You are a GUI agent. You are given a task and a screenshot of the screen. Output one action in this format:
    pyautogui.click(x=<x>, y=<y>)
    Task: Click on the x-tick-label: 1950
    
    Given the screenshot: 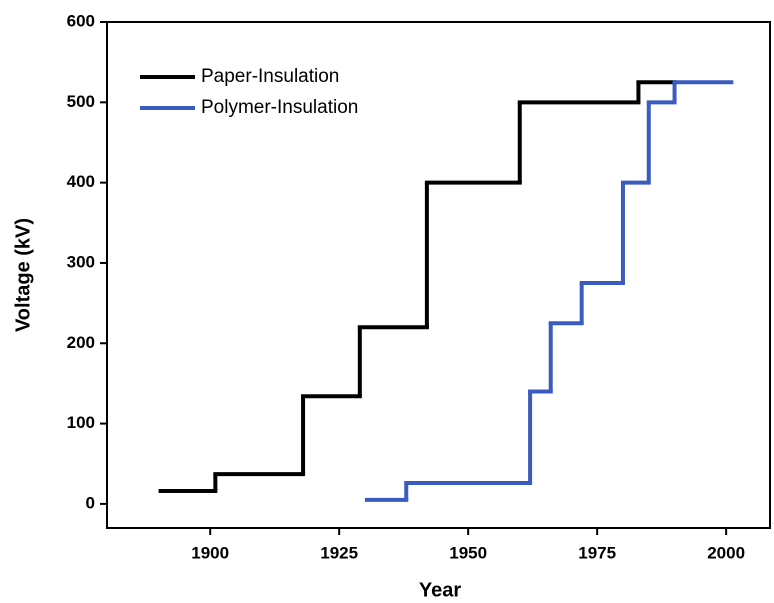 What is the action you would take?
    pyautogui.click(x=468, y=552)
    